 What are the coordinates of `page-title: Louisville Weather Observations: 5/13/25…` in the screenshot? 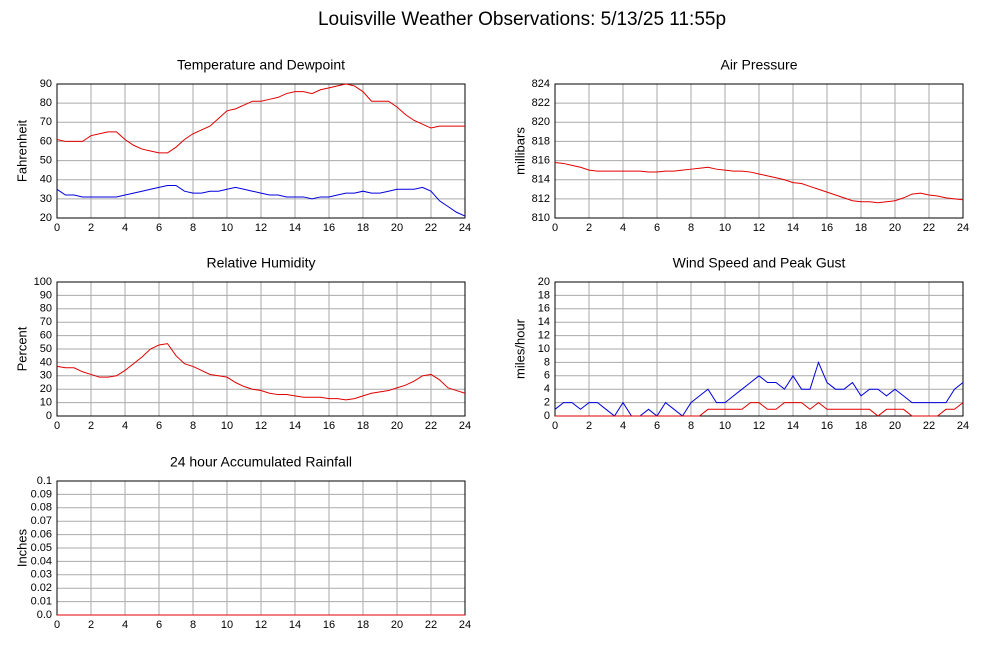 It's located at (522, 19).